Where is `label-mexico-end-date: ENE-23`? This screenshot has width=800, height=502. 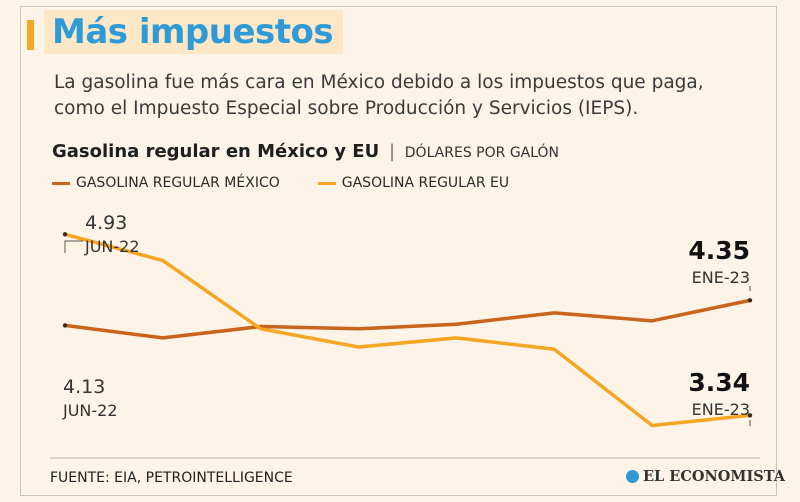
label-mexico-end-date: ENE-23 is located at coordinates (721, 277).